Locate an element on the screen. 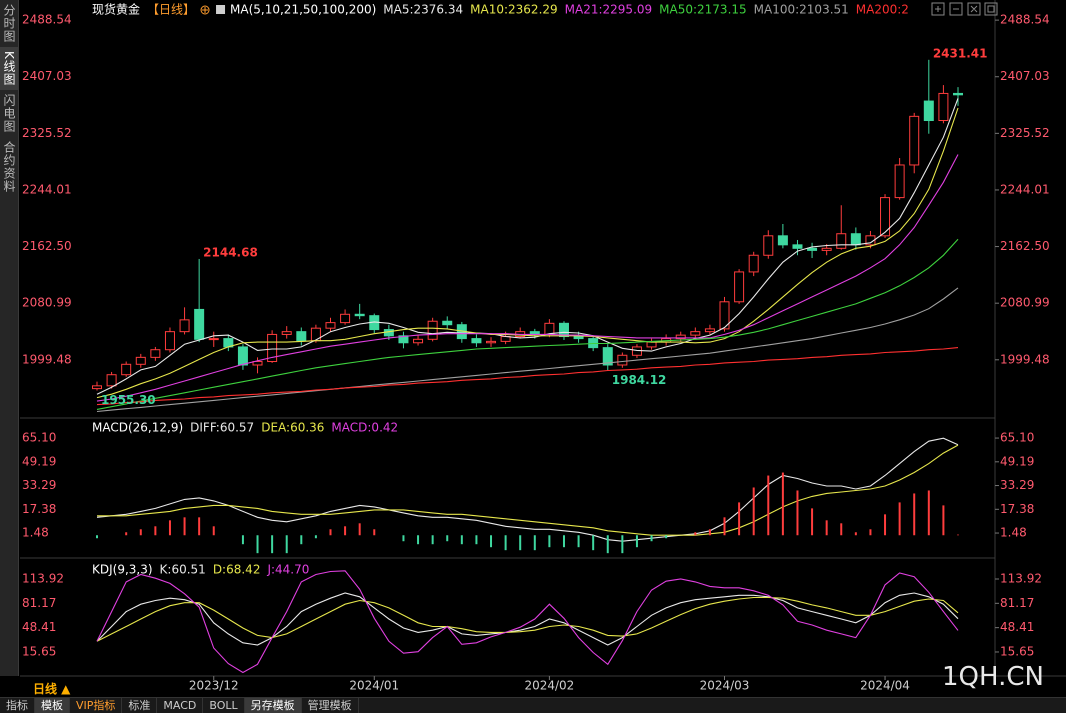 The image size is (1066, 713). side-tab: 分时图 is located at coordinates (9, 23).